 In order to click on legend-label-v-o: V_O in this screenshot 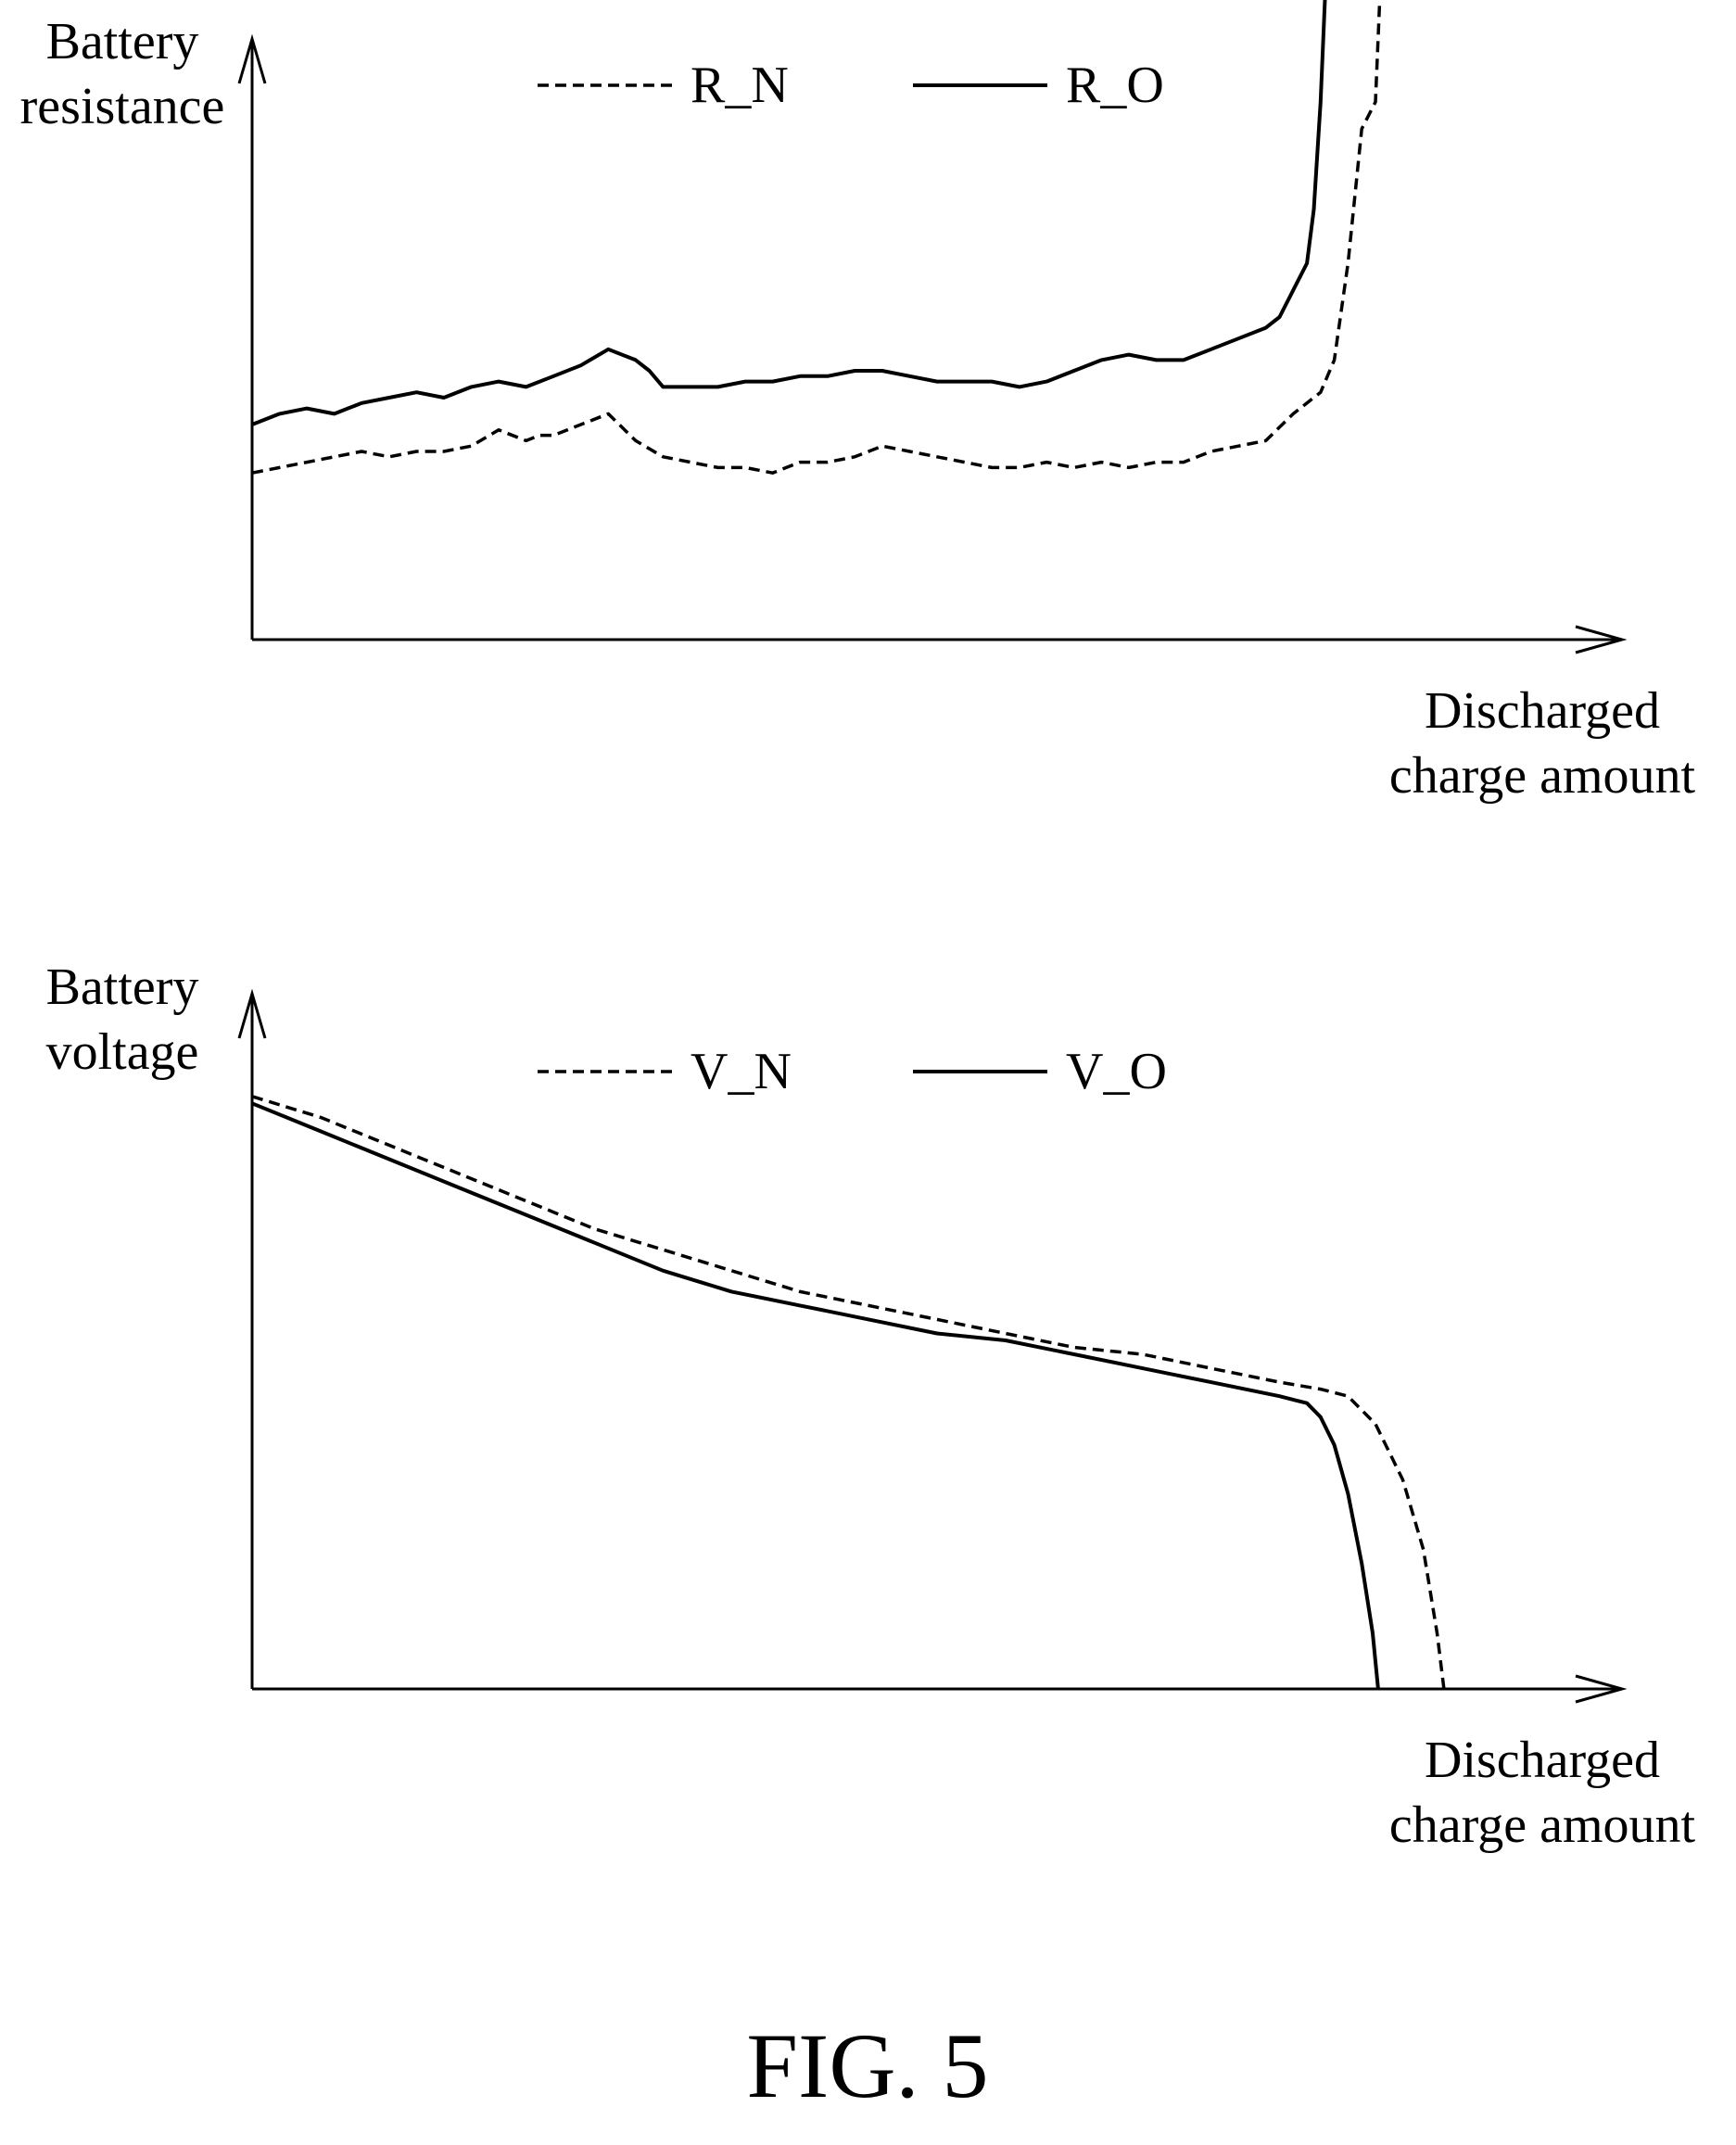, I will do `click(1116, 1072)`.